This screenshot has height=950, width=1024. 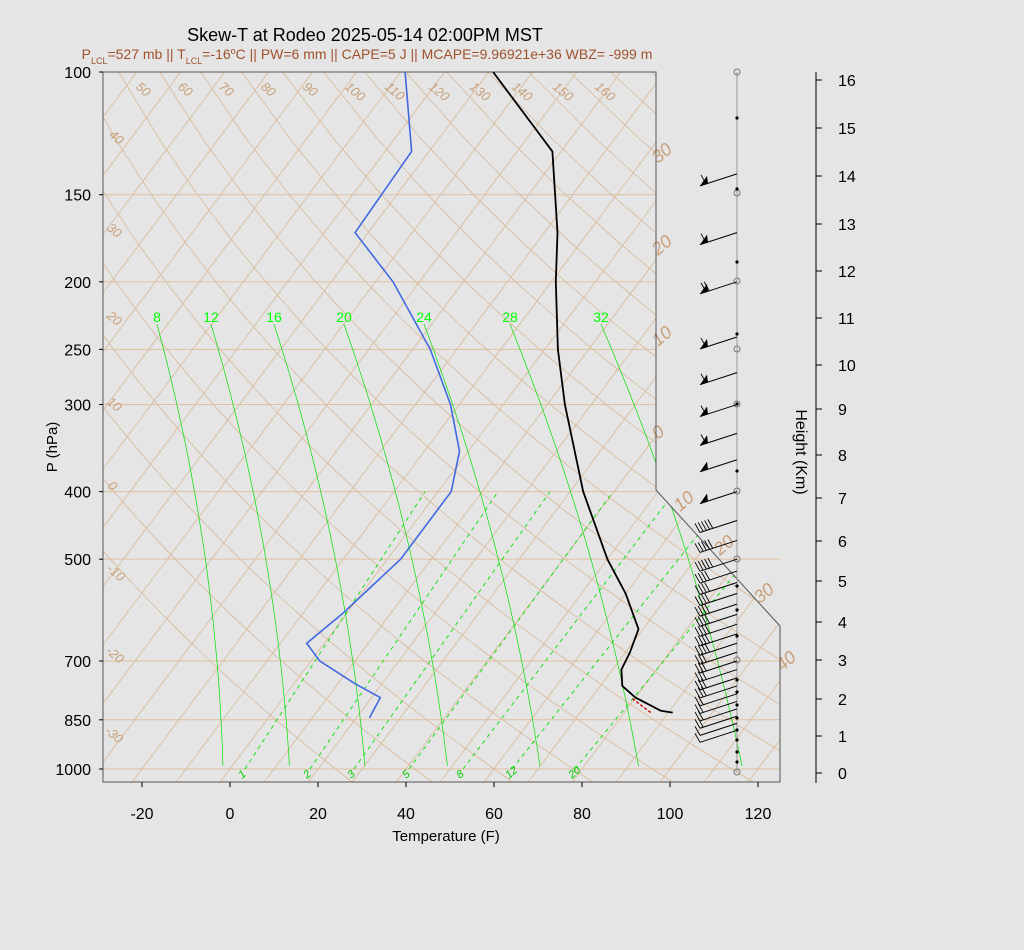 What do you see at coordinates (786, 661) in the screenshot?
I see `isotherm-label-right: 40` at bounding box center [786, 661].